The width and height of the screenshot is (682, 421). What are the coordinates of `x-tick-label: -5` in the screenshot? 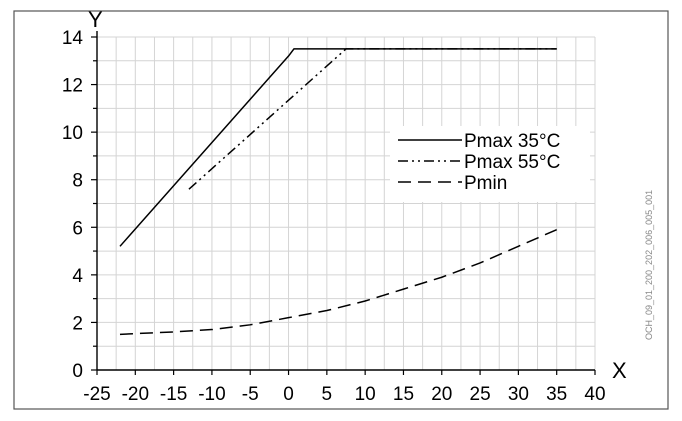 It's located at (250, 394).